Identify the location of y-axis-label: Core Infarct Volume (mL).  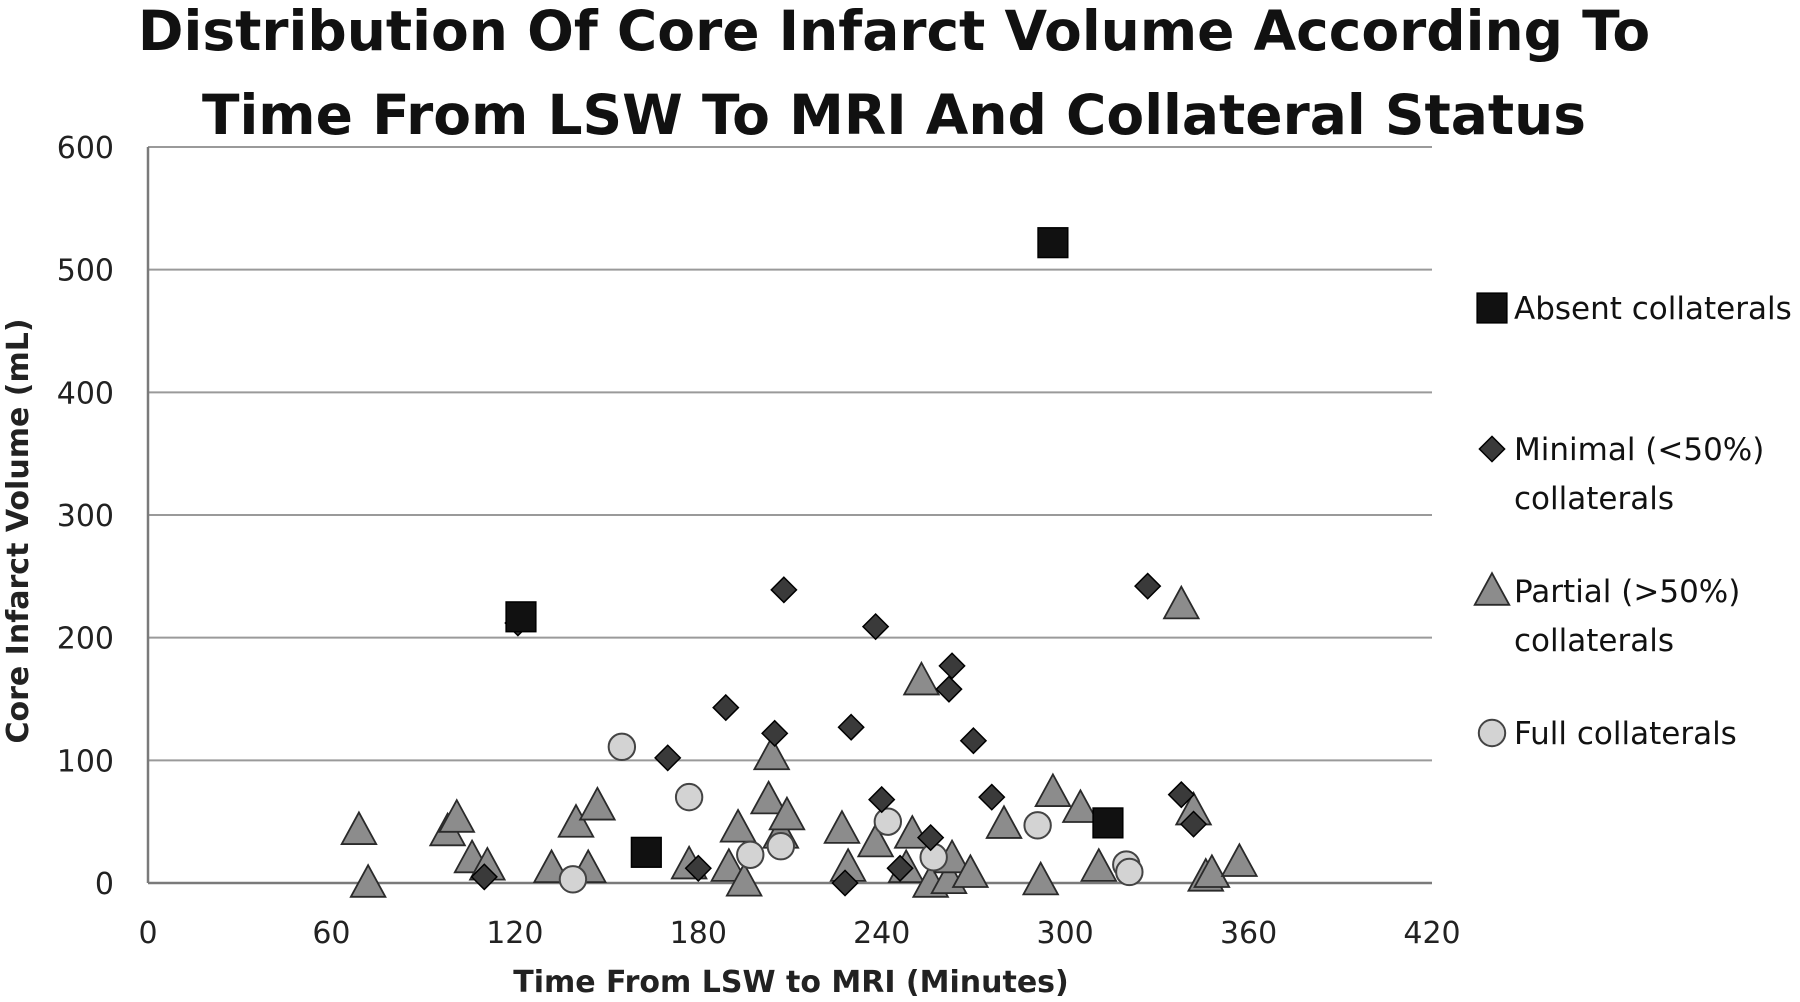
(18, 530).